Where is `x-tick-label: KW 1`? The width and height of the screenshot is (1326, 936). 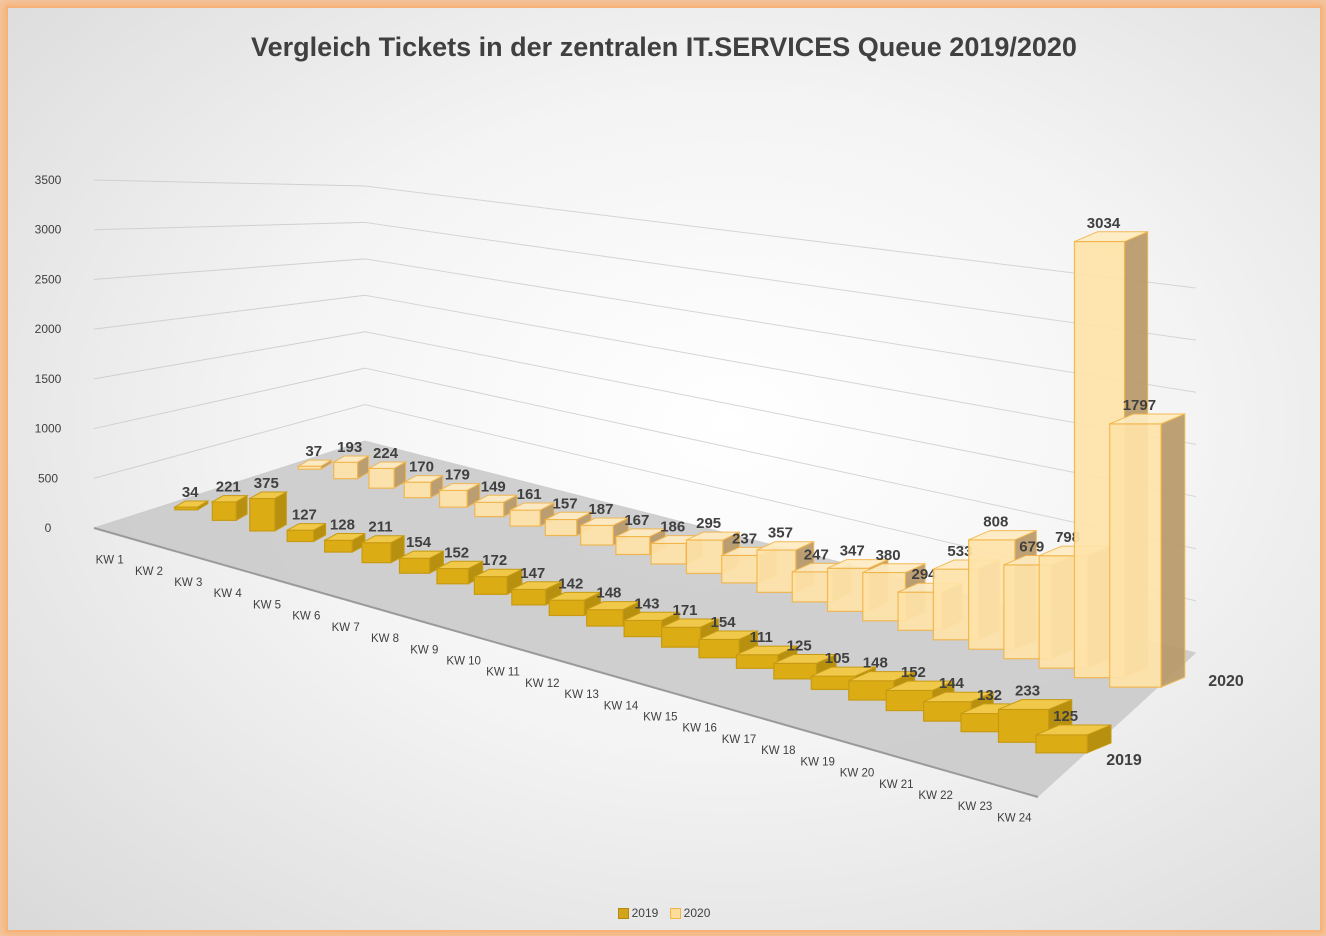
x-tick-label: KW 1 is located at coordinates (110, 561).